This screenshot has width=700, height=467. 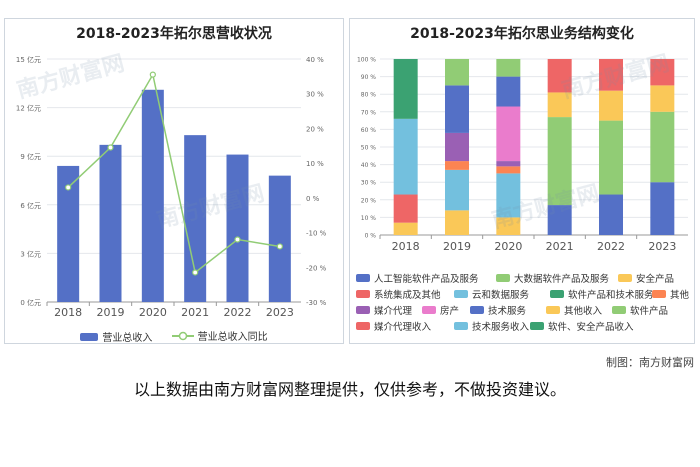 What do you see at coordinates (501, 327) in the screenshot?
I see `legend-label: 技术服务收入` at bounding box center [501, 327].